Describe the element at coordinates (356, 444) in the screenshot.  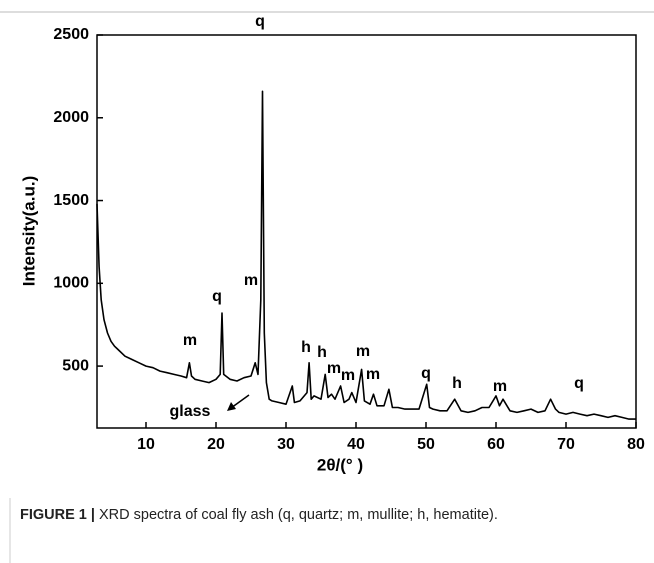
I see `x-tick-label: 40` at that location.